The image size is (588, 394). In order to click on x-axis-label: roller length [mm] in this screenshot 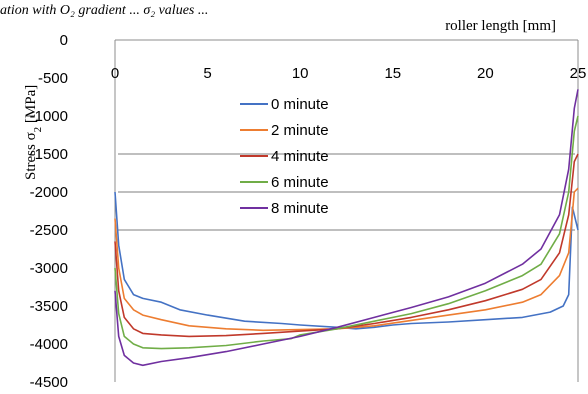, I will do `click(500, 26)`.